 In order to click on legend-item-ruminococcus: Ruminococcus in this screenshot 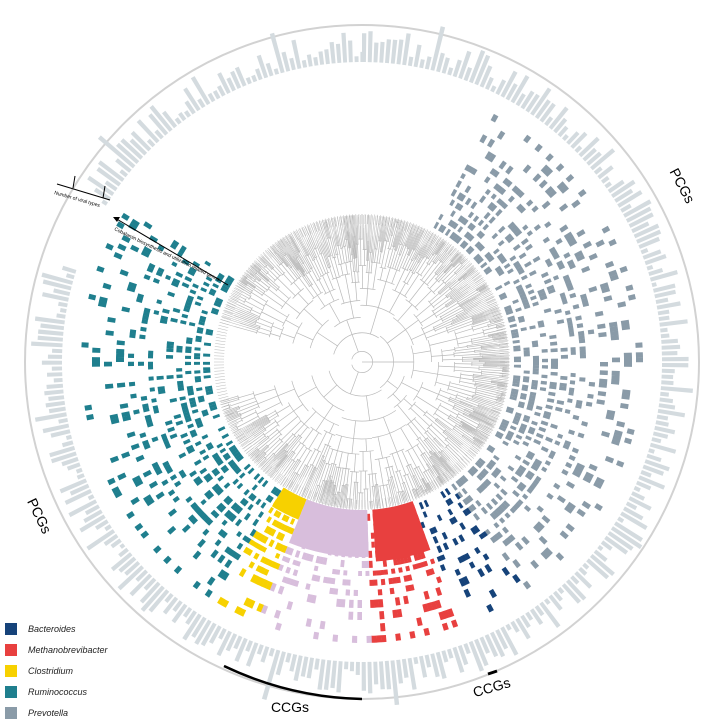, I will do `click(85, 691)`.